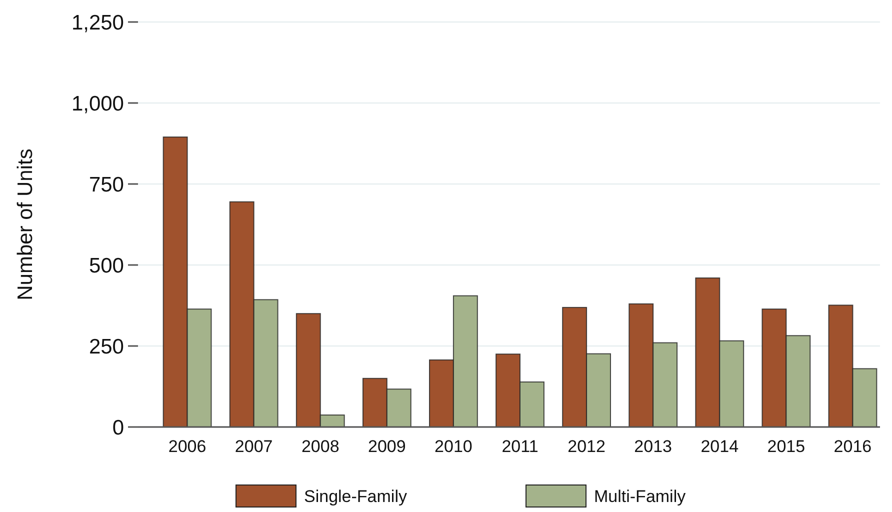 This screenshot has width=892, height=512. What do you see at coordinates (106, 266) in the screenshot?
I see `y-tick-label: 500` at bounding box center [106, 266].